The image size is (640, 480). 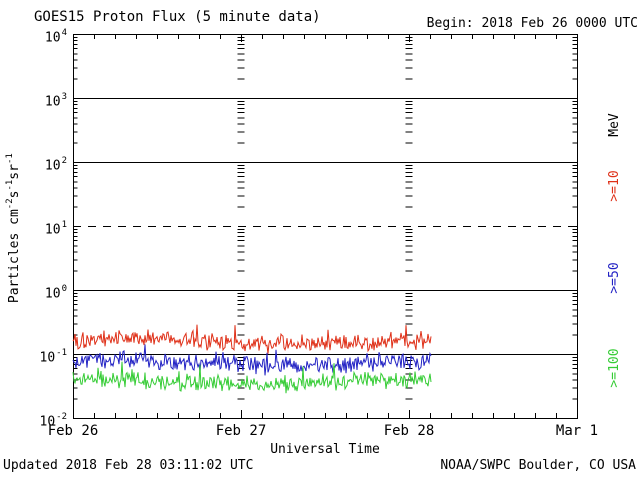 I want to click on x-tick-label: Feb 26, so click(x=73, y=431).